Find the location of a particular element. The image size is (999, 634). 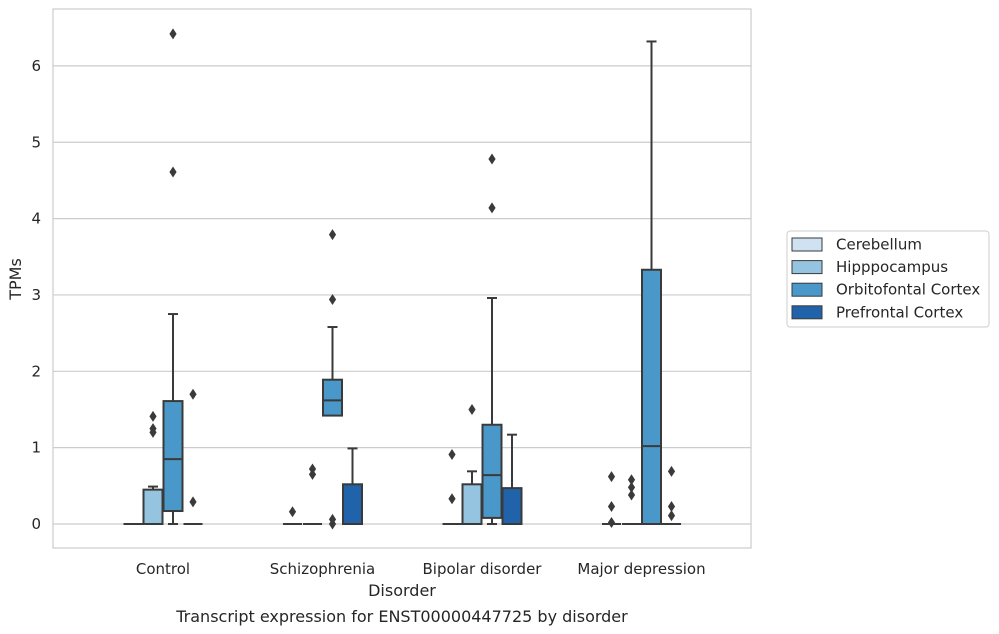

x-axis-title: Disorder is located at coordinates (402, 590).